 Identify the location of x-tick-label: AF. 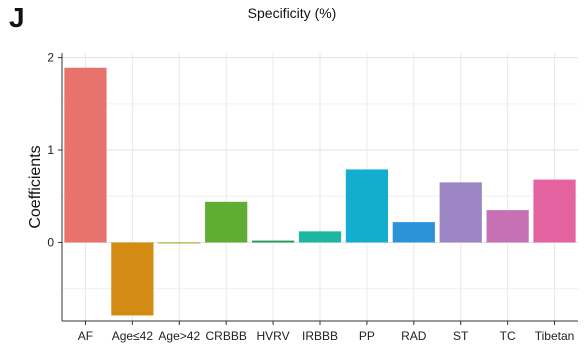
(85, 336).